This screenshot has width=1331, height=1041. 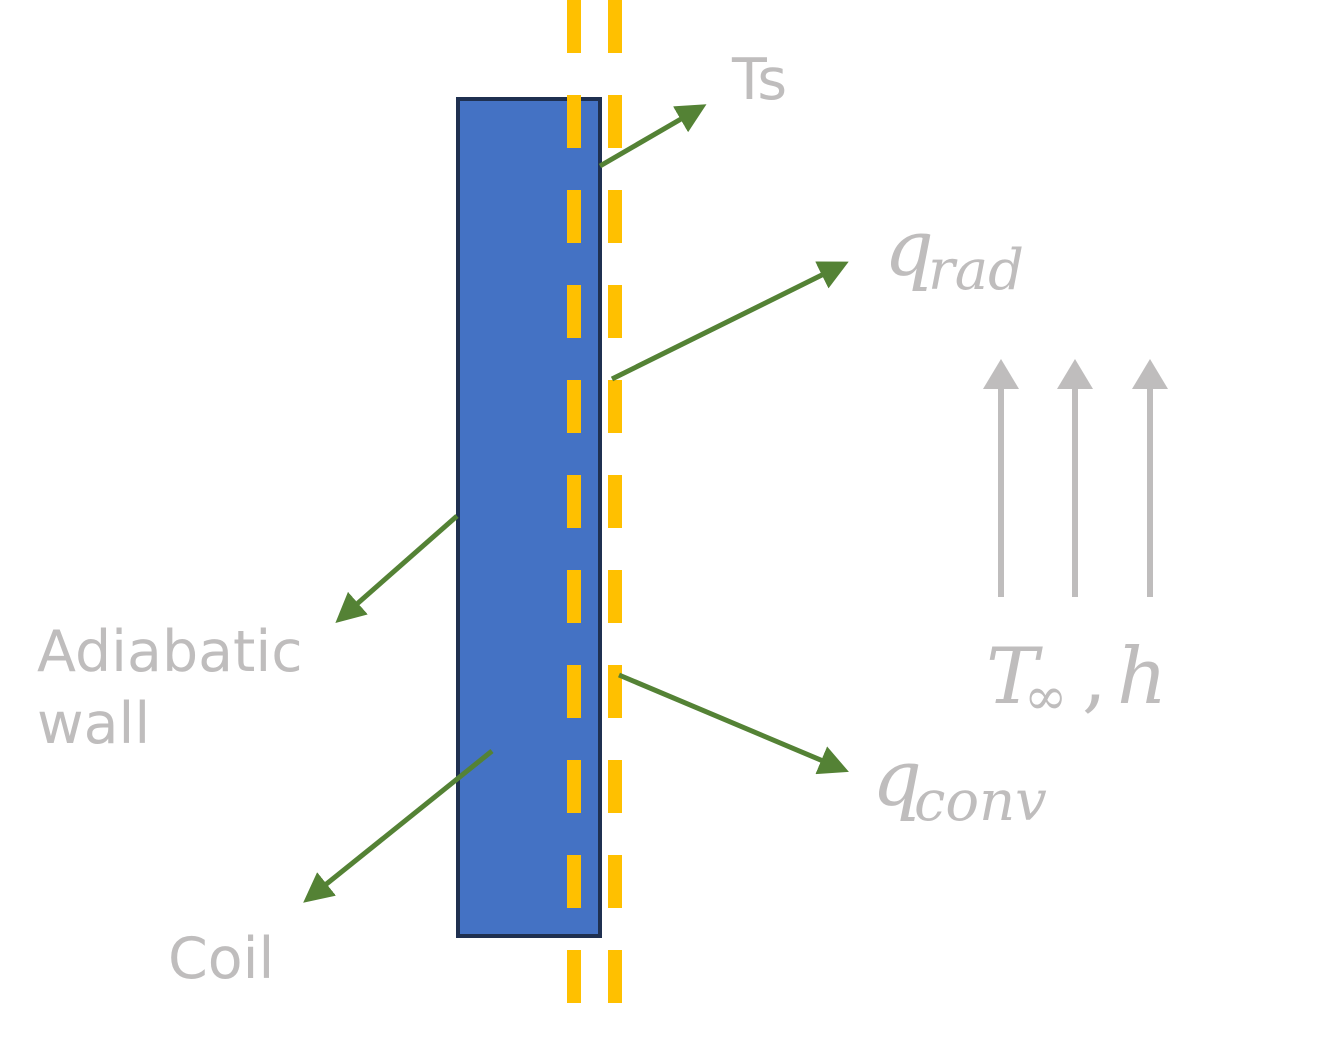 What do you see at coordinates (652, 136) in the screenshot?
I see `ts-arrow` at bounding box center [652, 136].